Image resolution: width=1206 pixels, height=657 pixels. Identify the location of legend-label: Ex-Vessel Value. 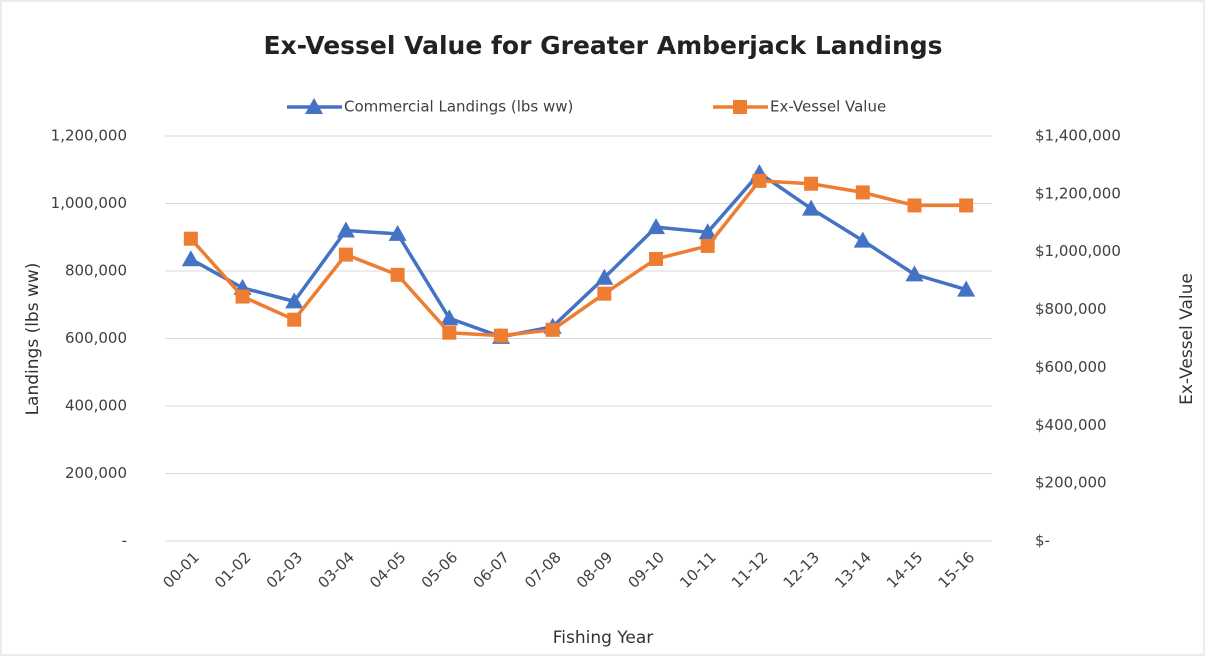
(828, 107).